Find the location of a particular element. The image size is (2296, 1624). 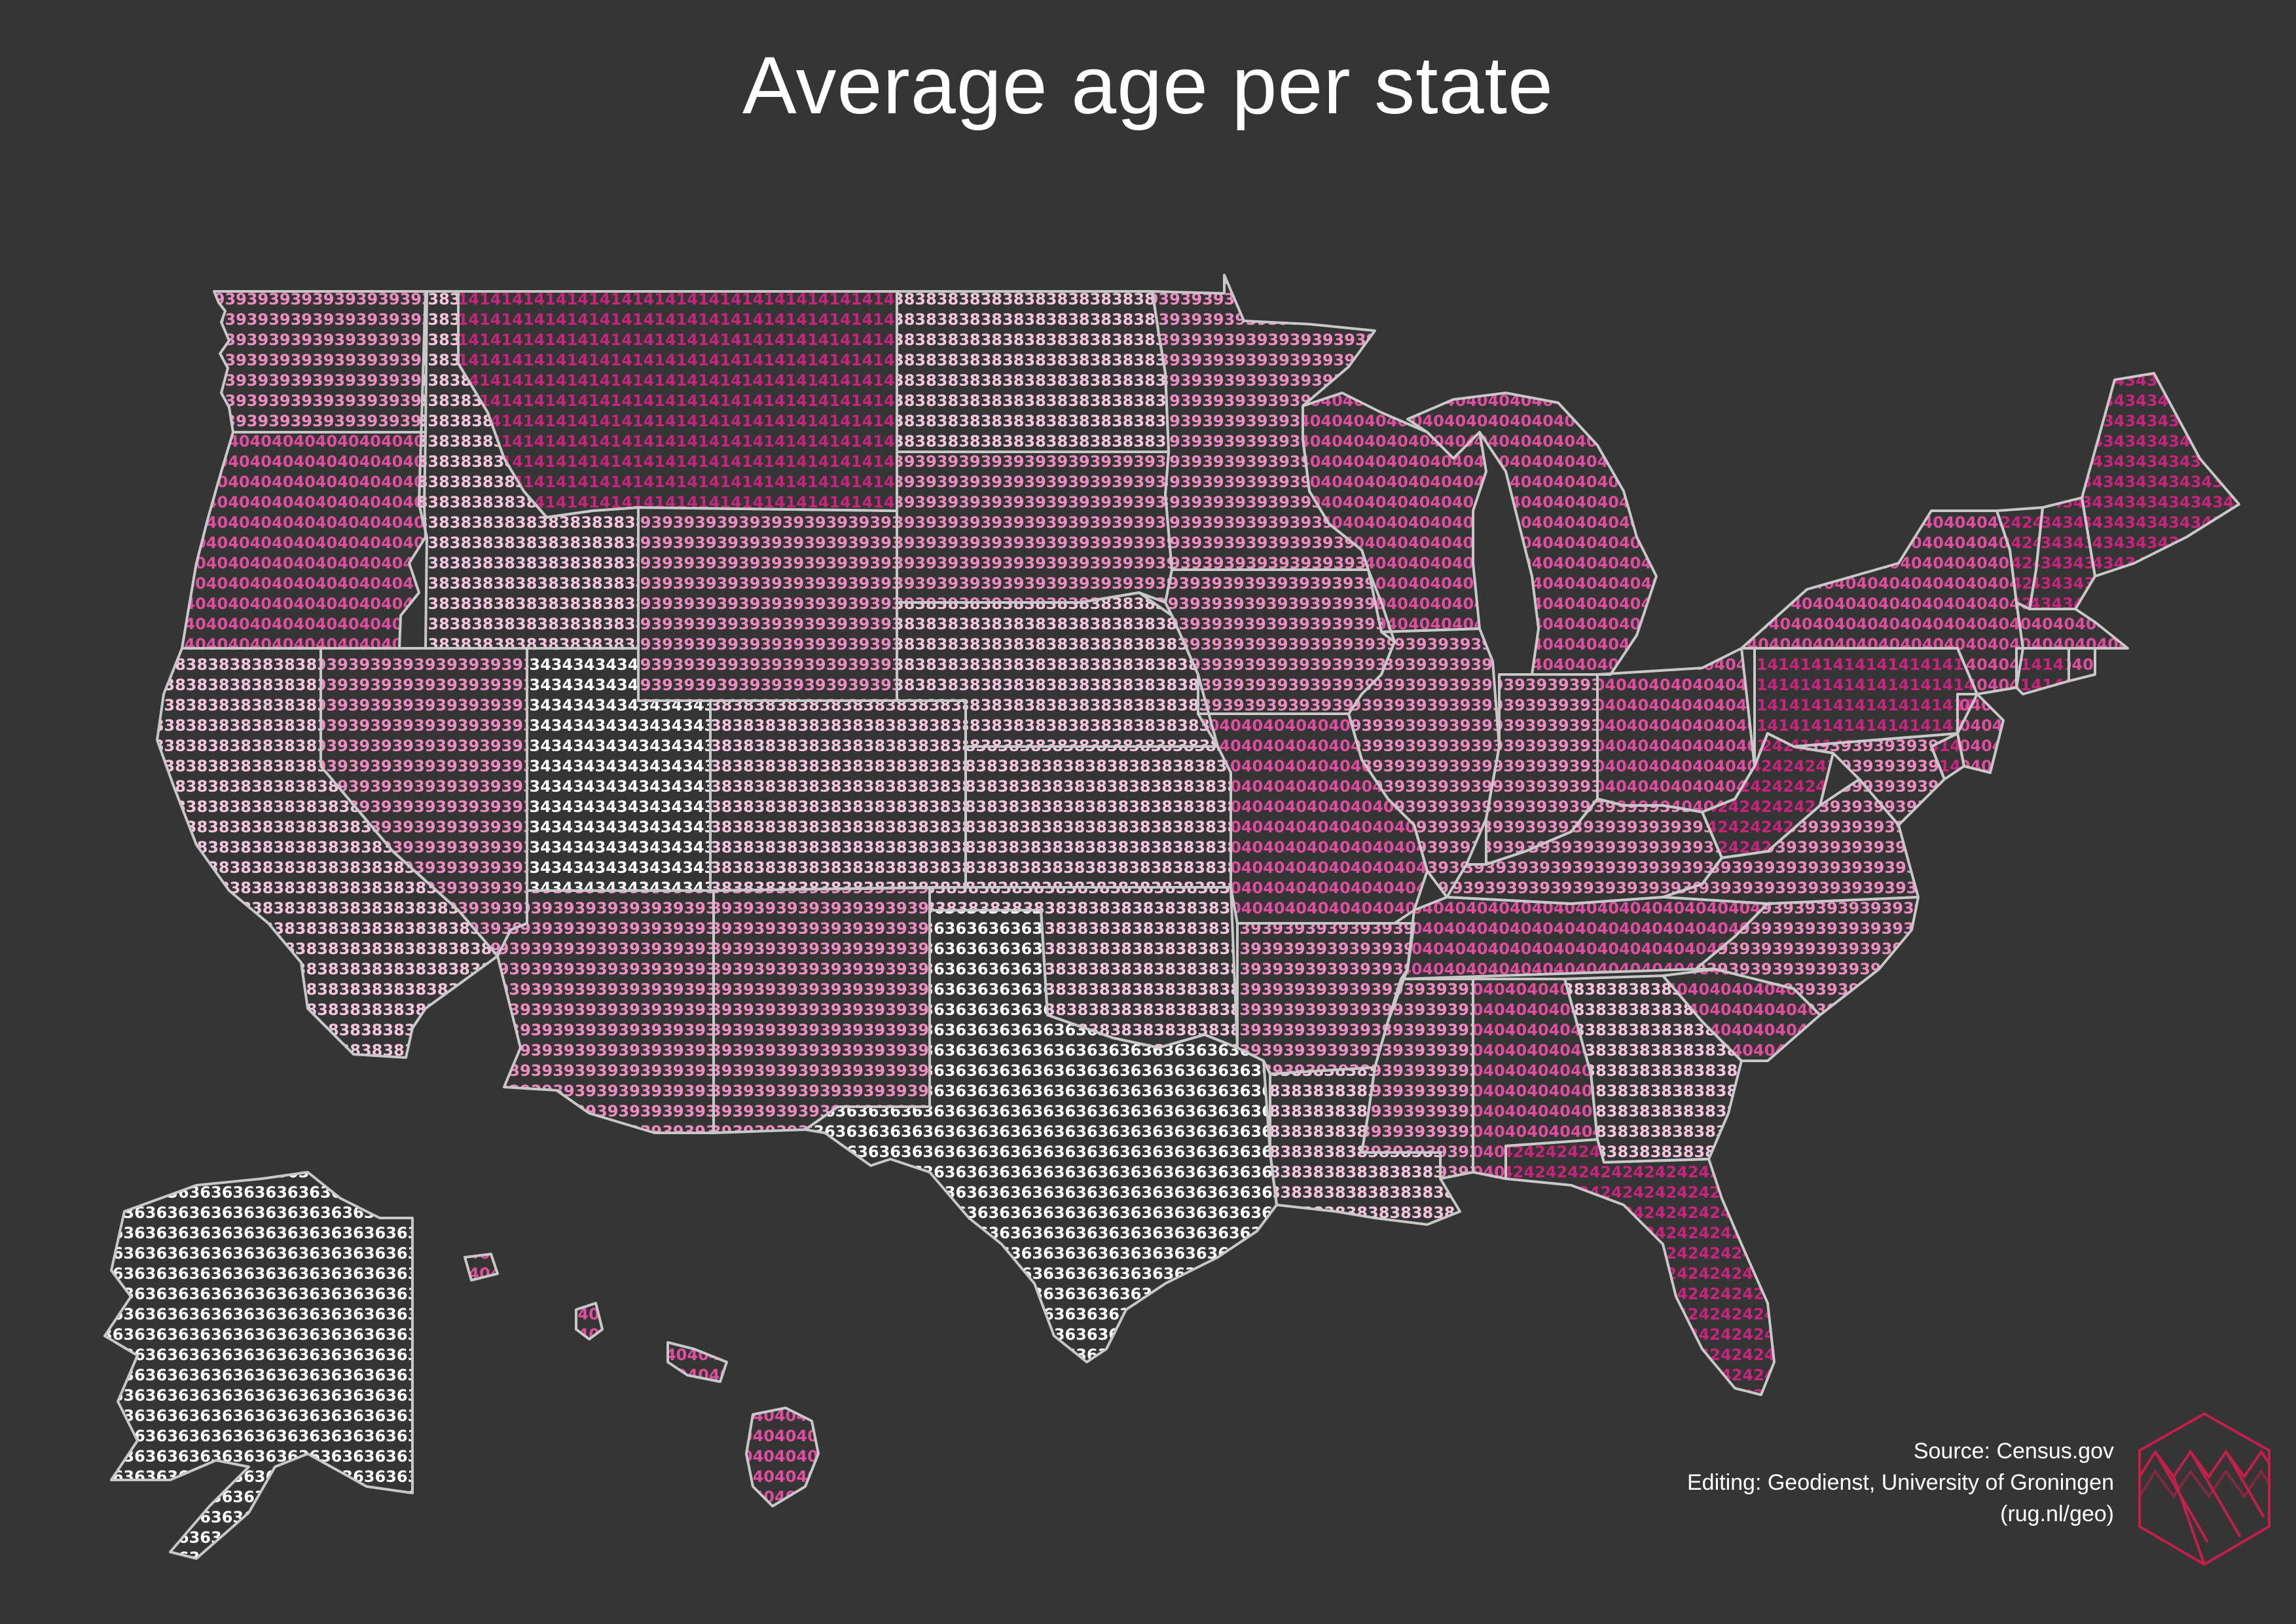

state-west-virginia is located at coordinates (1767, 795).